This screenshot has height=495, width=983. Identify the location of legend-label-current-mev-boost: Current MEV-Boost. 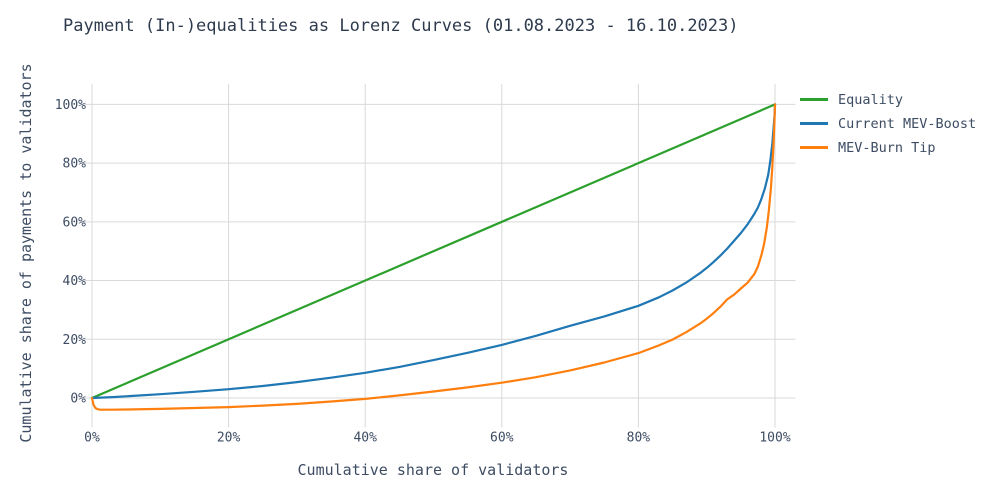
(907, 123).